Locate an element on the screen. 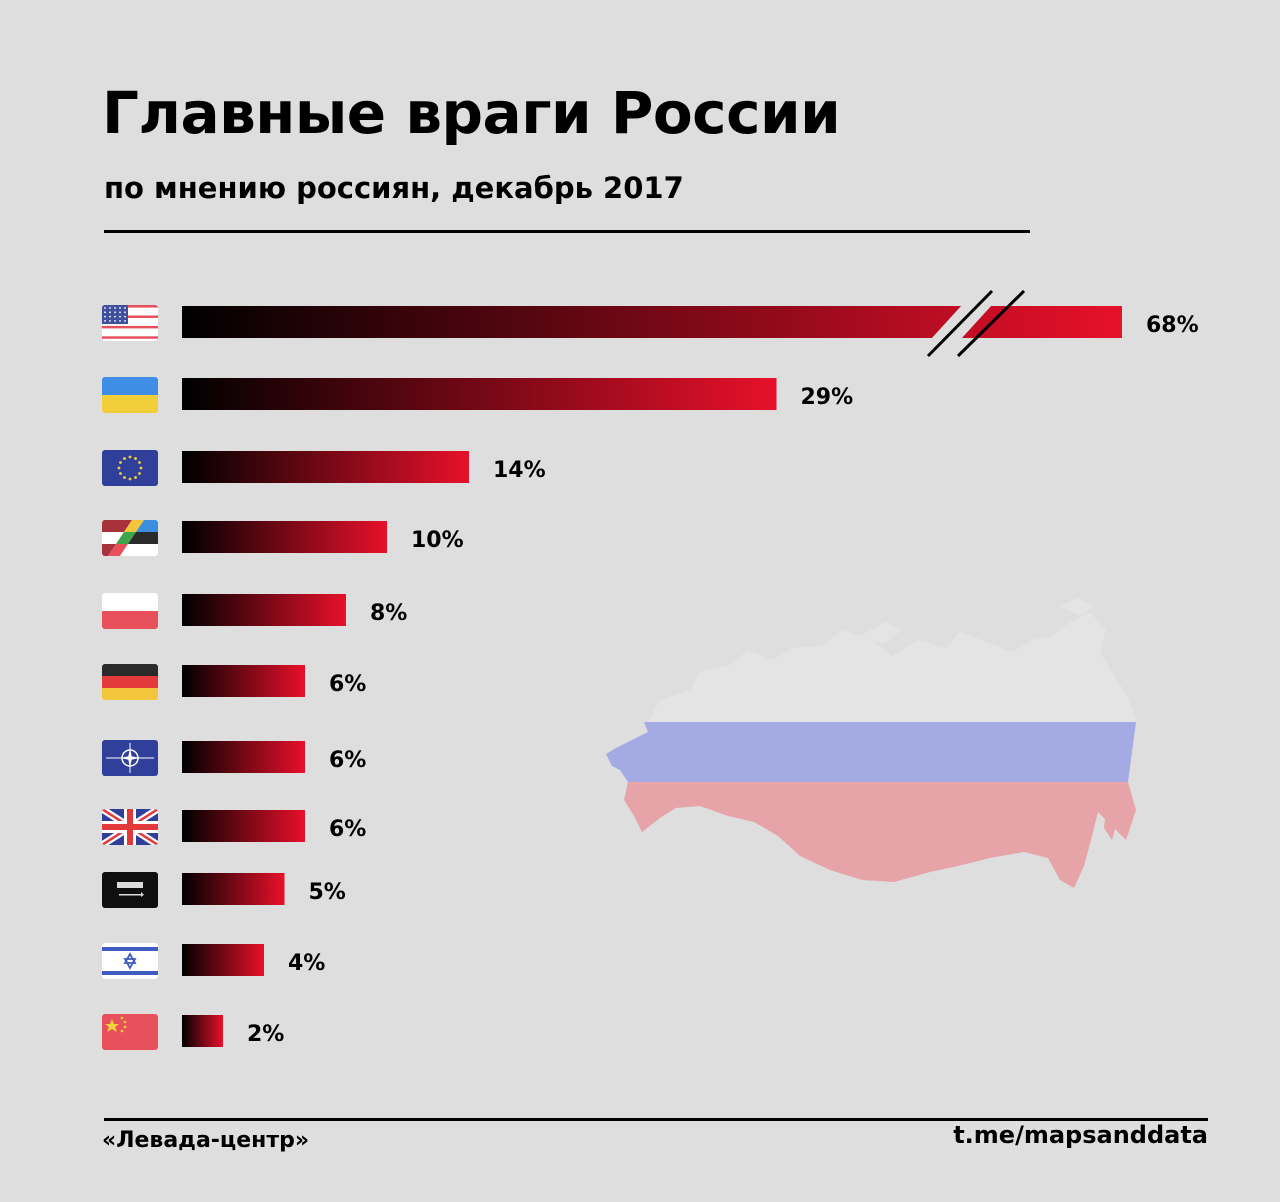  value-label: 8% is located at coordinates (388, 613).